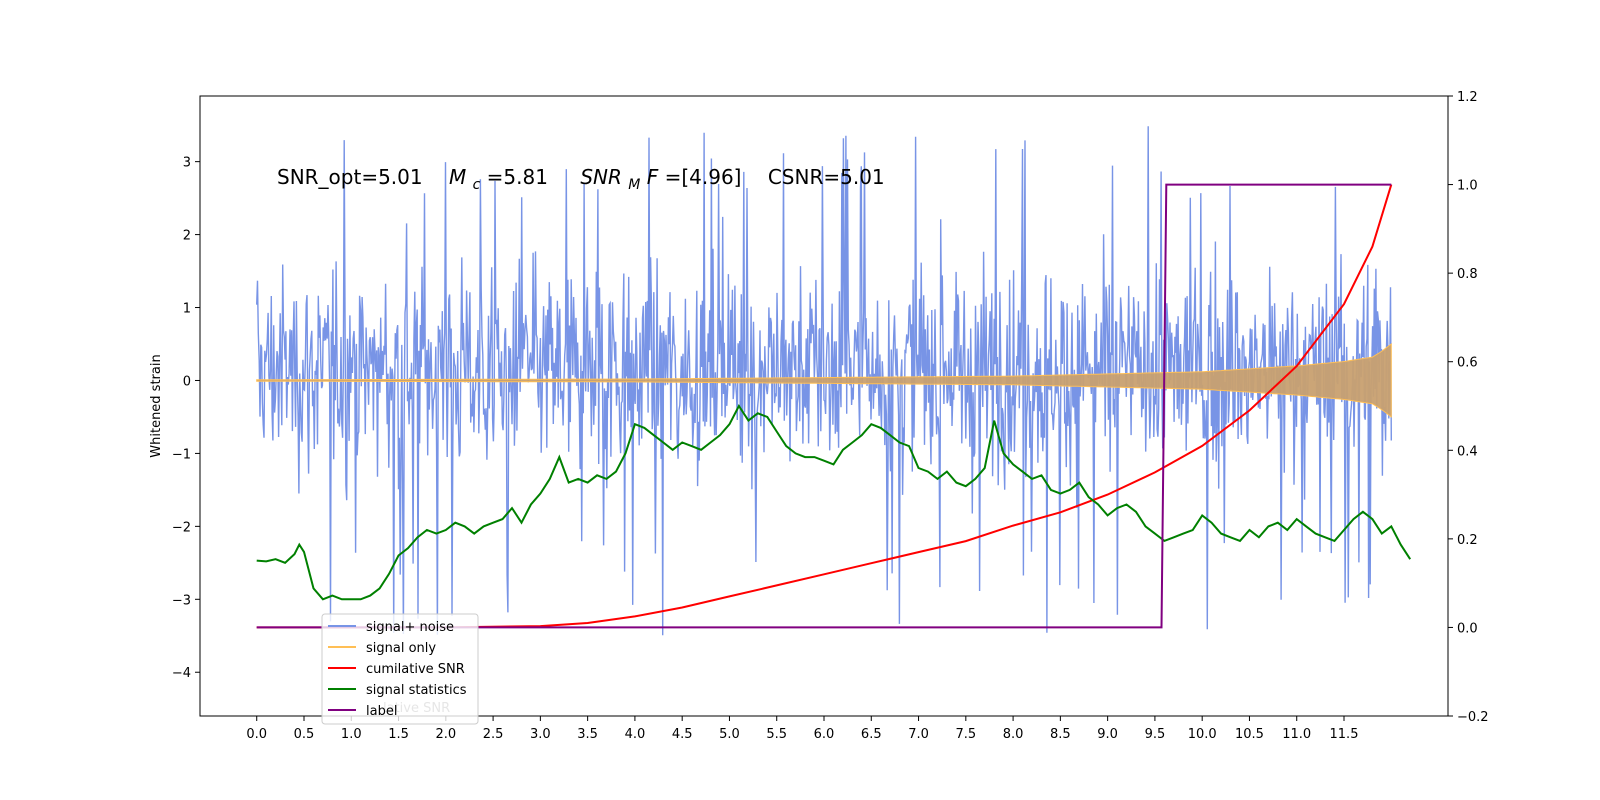 The image size is (1600, 800). I want to click on y-left-tick-label: −2, so click(181, 527).